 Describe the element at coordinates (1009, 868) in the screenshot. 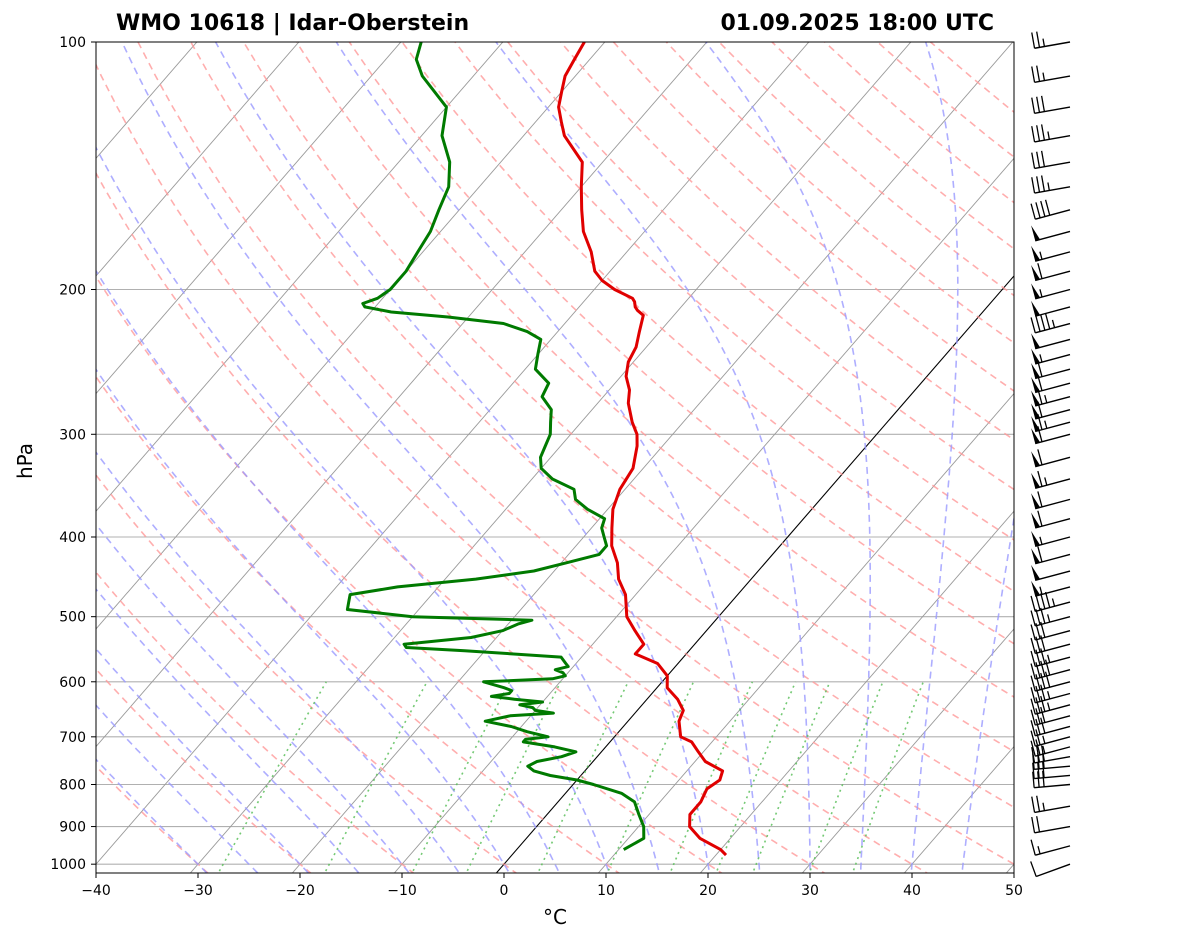

I see `isotherm` at that location.